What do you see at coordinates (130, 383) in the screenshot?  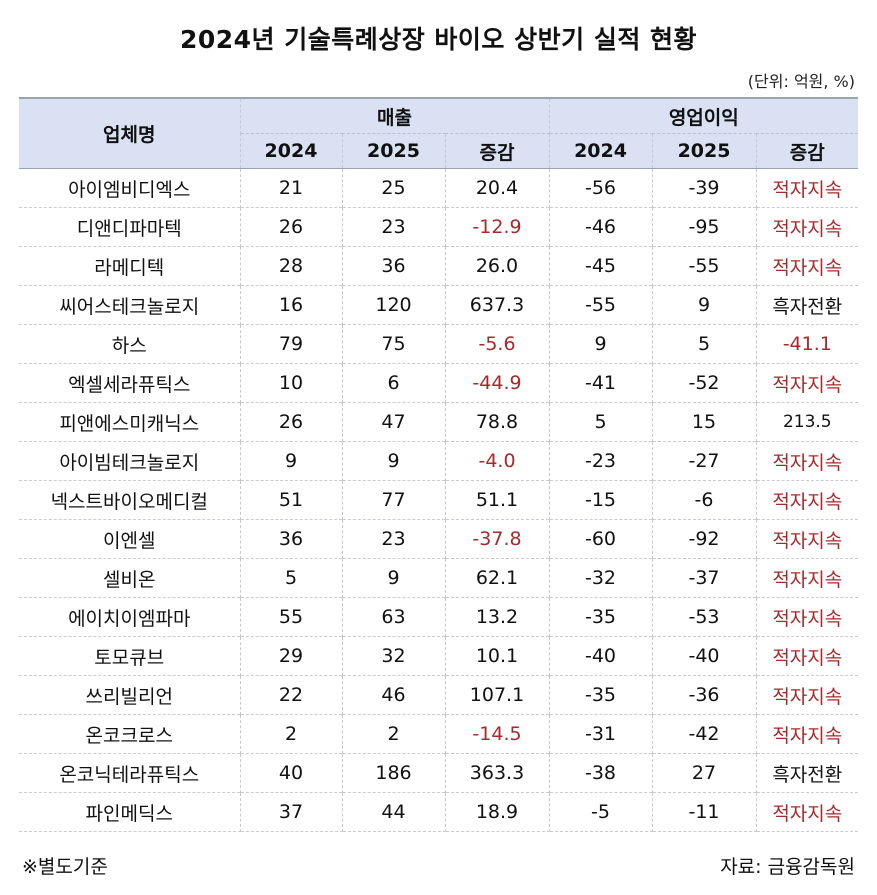 I see `company-name-cell: 엑셀세라퓨틱스` at bounding box center [130, 383].